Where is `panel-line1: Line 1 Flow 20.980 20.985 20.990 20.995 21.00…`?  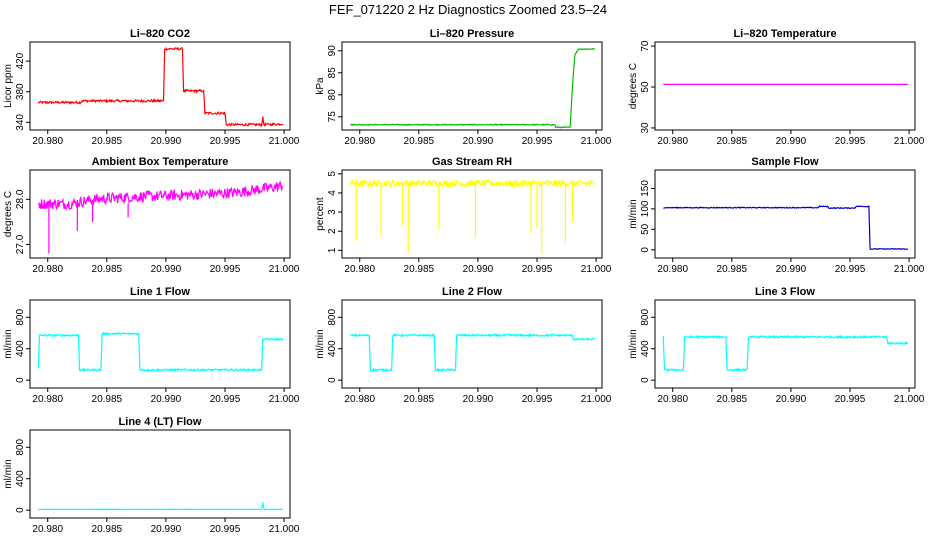
panel-line1: Line 1 Flow 20.980 20.985 20.990 20.995 21.00… is located at coordinates (151, 345).